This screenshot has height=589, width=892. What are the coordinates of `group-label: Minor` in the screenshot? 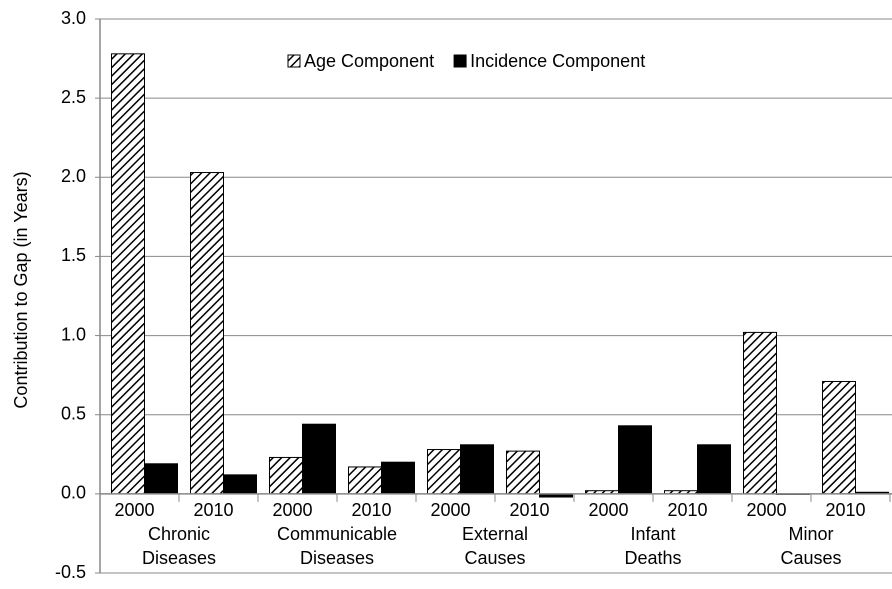 It's located at (810, 534).